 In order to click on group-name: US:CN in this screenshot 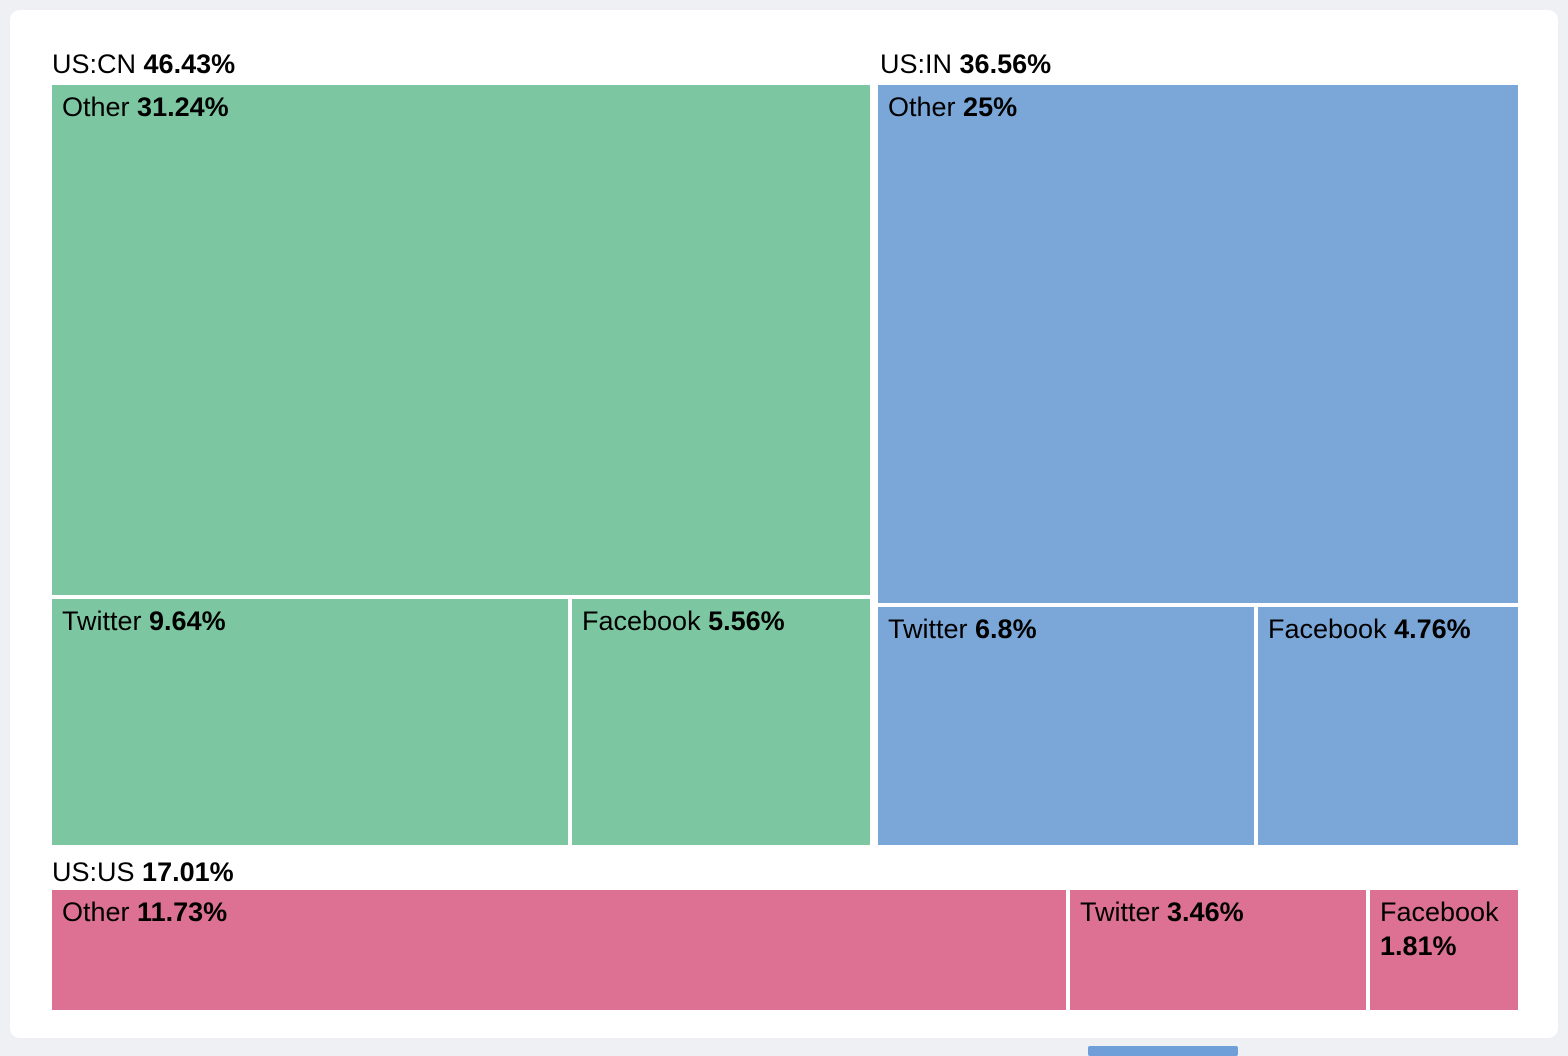, I will do `click(94, 64)`.